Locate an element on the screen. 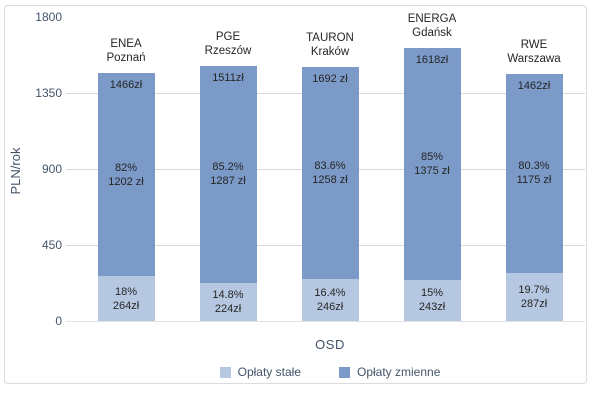 This screenshot has width=600, height=400. category-label: TAURON Kraków is located at coordinates (330, 44).